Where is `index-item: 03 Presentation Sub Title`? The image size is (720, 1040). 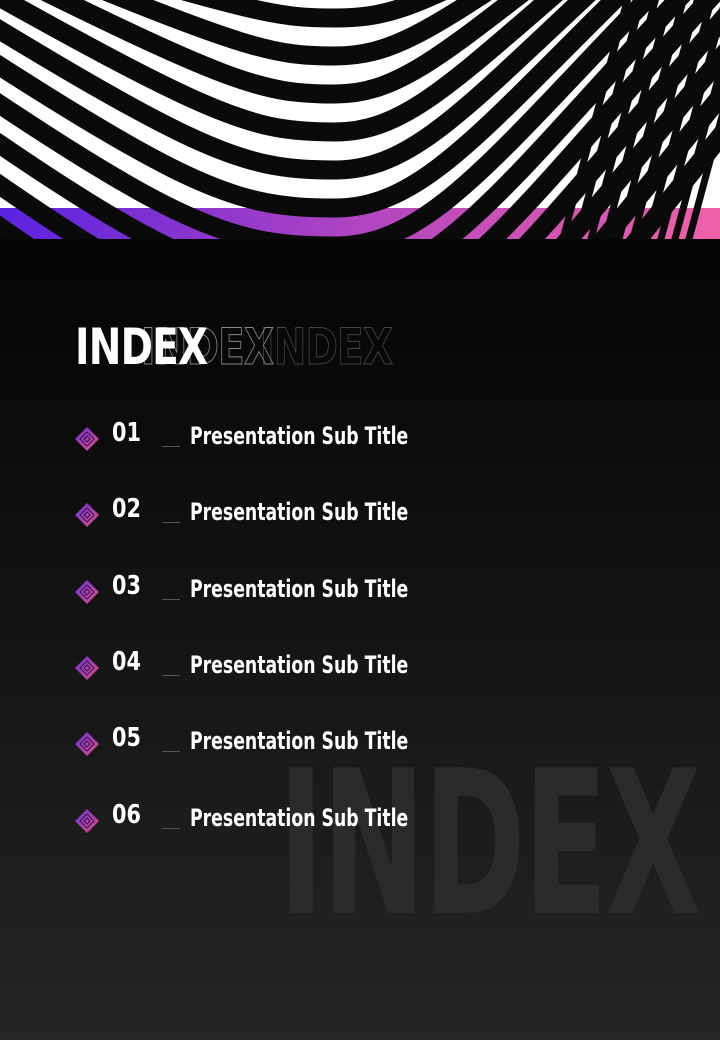 index-item: 03 Presentation Sub Title is located at coordinates (272, 591).